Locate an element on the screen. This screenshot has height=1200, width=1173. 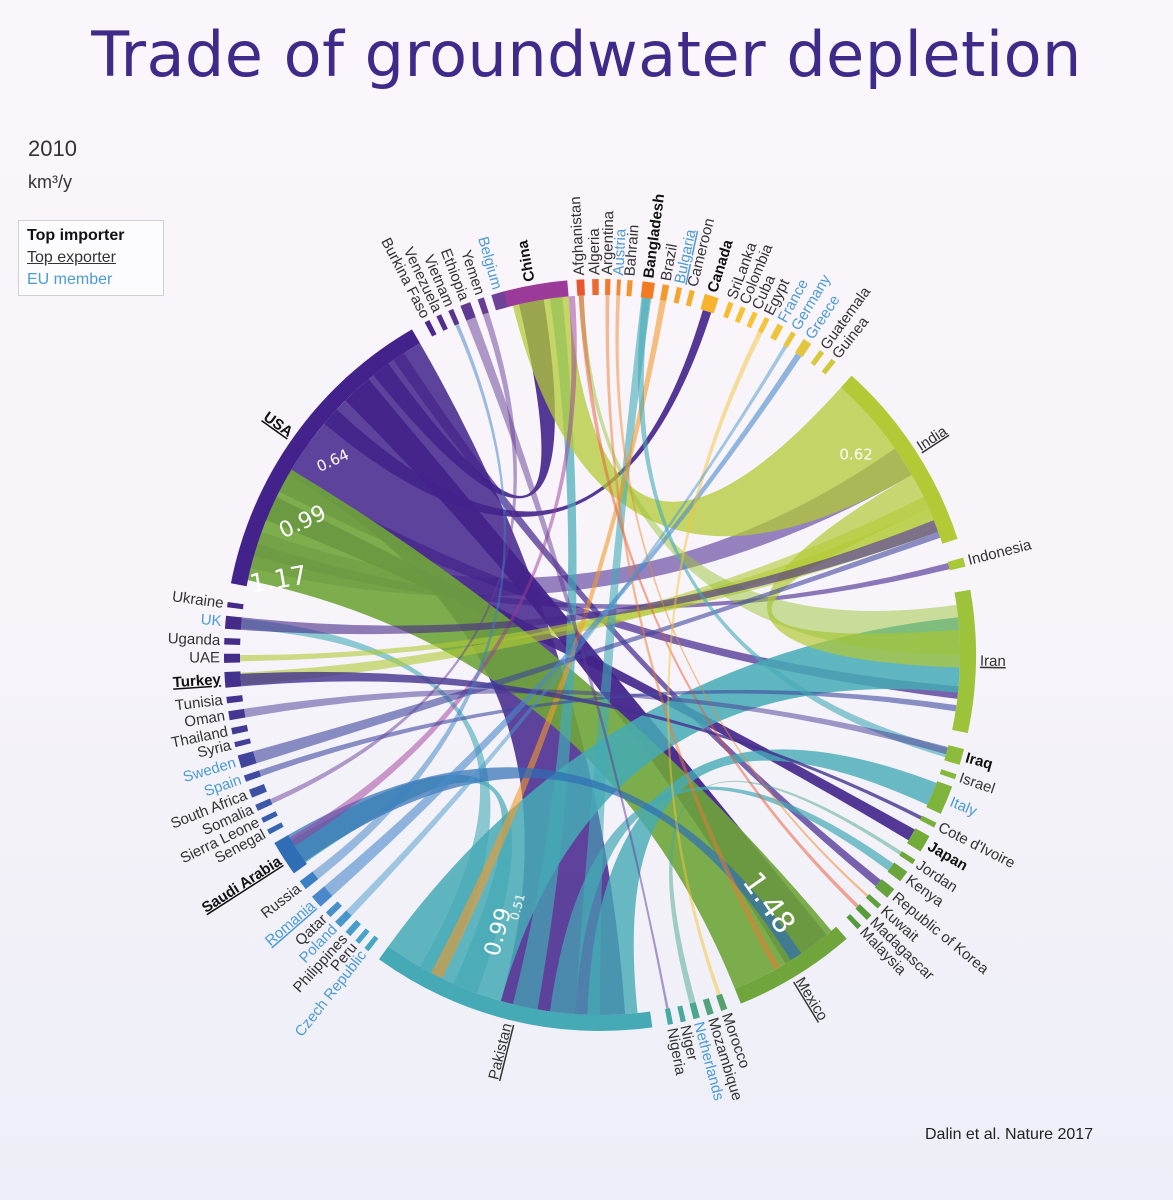
ribbon-sweden-india is located at coordinates (597, 647).